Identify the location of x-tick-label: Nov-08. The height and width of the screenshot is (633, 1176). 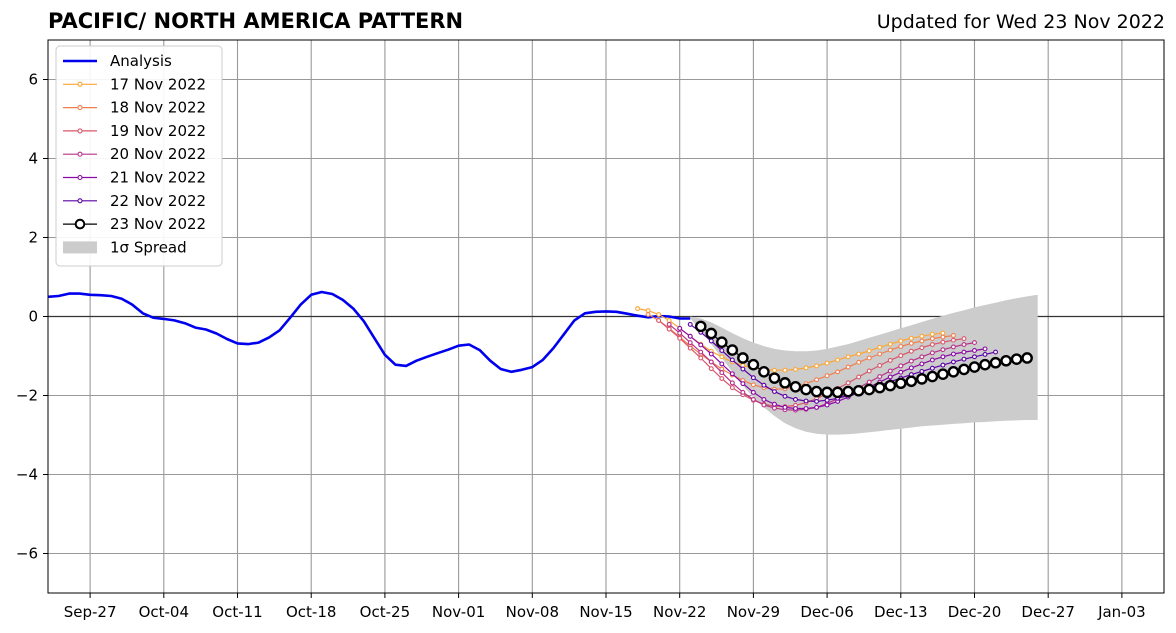
(532, 612).